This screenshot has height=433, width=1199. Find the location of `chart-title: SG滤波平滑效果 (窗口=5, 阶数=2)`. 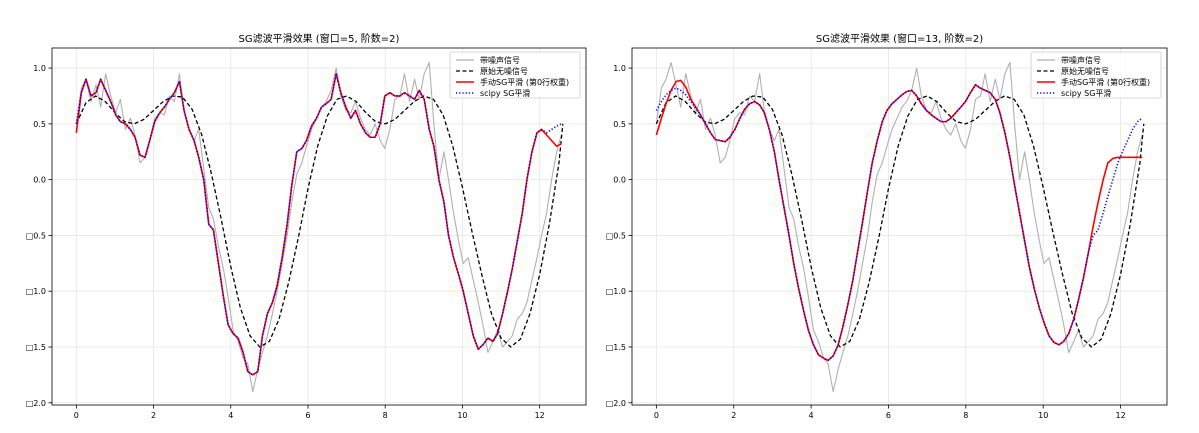

chart-title: SG滤波平滑效果 (窗口=5, 阶数=2) is located at coordinates (319, 38).